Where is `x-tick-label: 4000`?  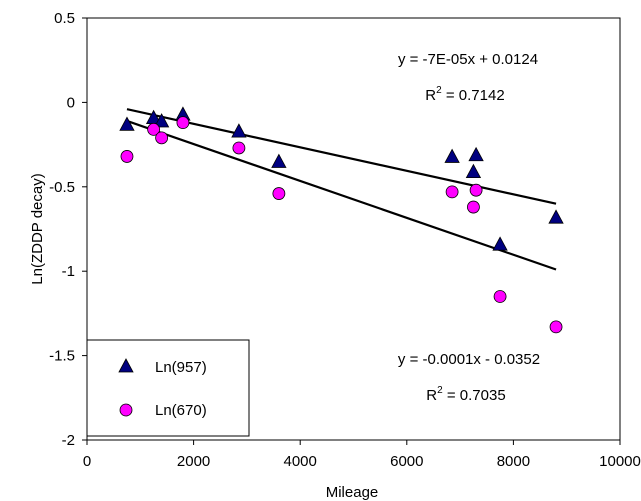
x-tick-label: 4000 is located at coordinates (300, 461).